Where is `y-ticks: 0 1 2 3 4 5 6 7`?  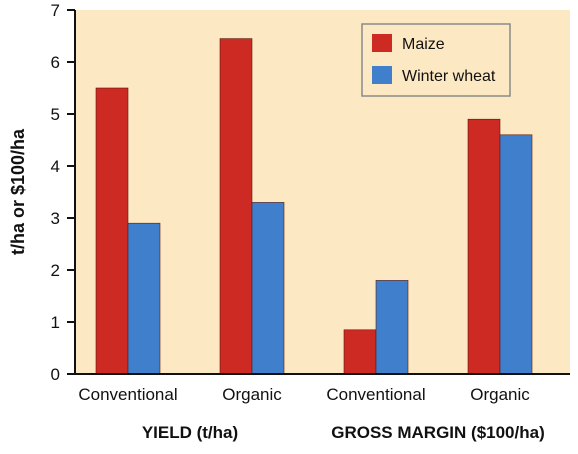 y-ticks: 0 1 2 3 4 5 6 7 is located at coordinates (63, 192).